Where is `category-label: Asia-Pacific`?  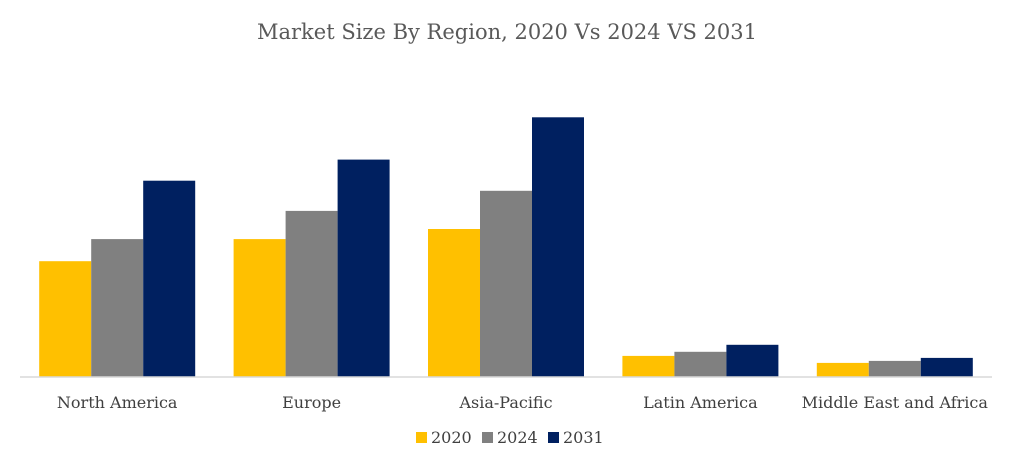 category-label: Asia-Pacific is located at coordinates (505, 402).